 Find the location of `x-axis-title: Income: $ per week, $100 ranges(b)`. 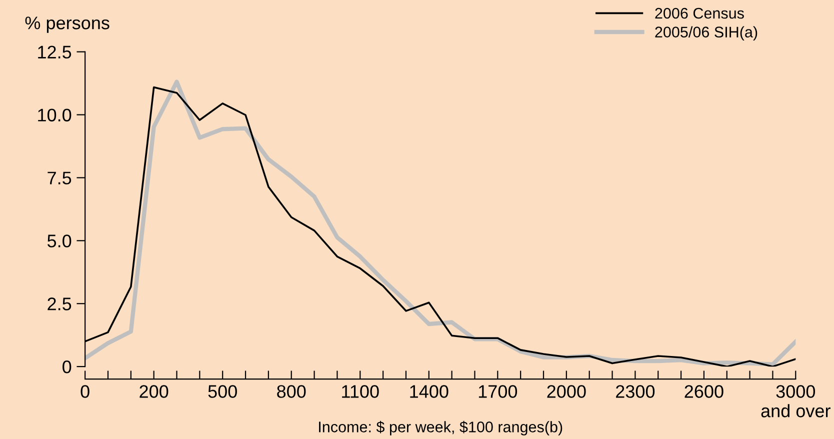

x-axis-title: Income: $ per week, $100 ranges(b) is located at coordinates (440, 428).